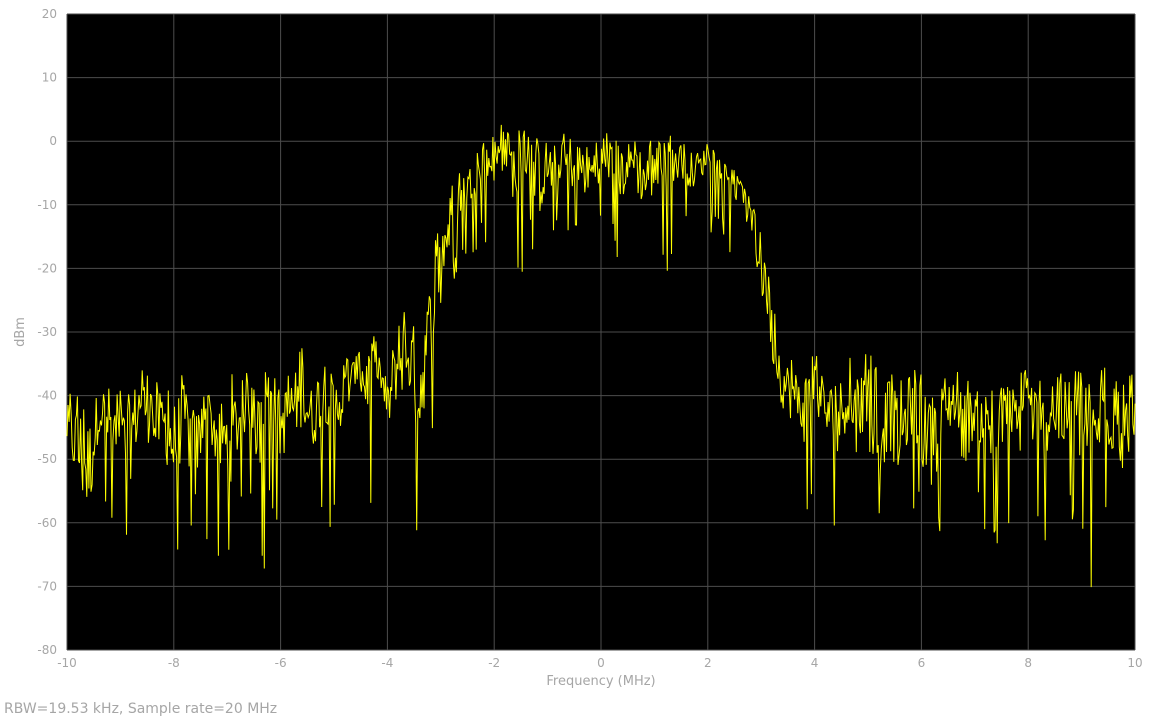  Describe the element at coordinates (47, 650) in the screenshot. I see `y-tick-label: -80` at that location.